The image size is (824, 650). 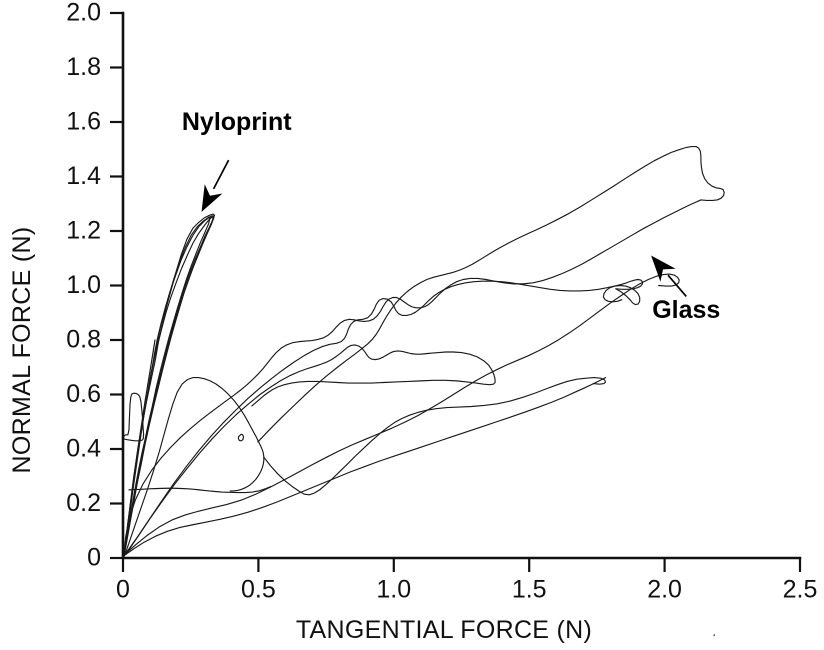 I want to click on annotation-arrowhead-glass, so click(x=663, y=268).